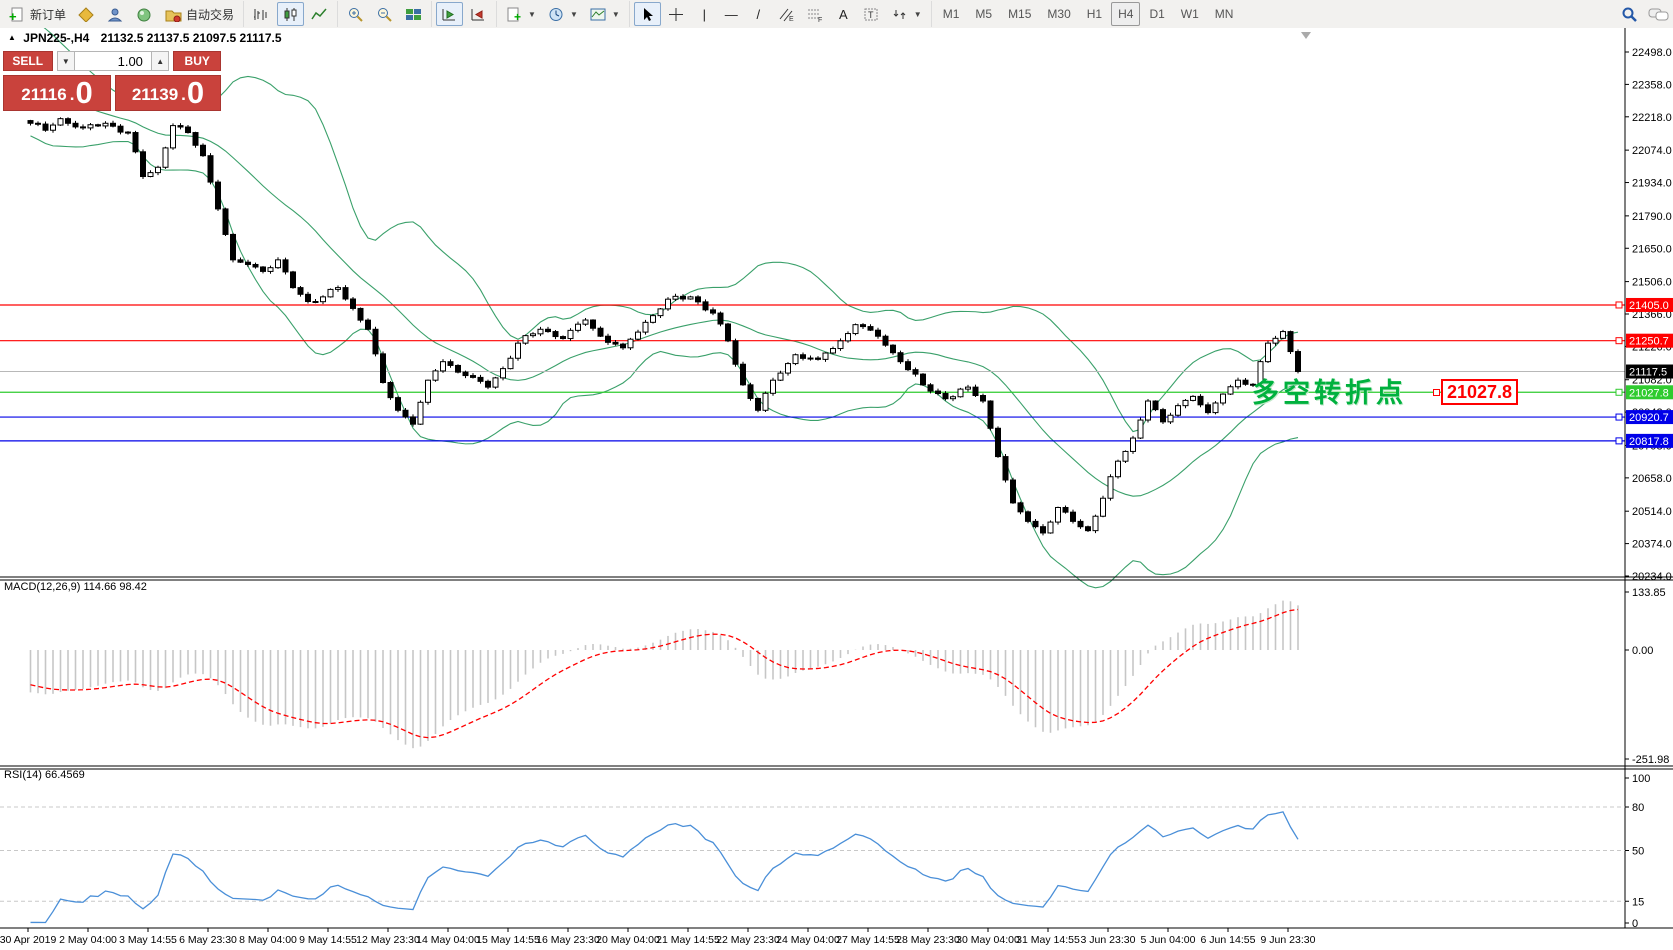  I want to click on market-watch-button, so click(144, 14).